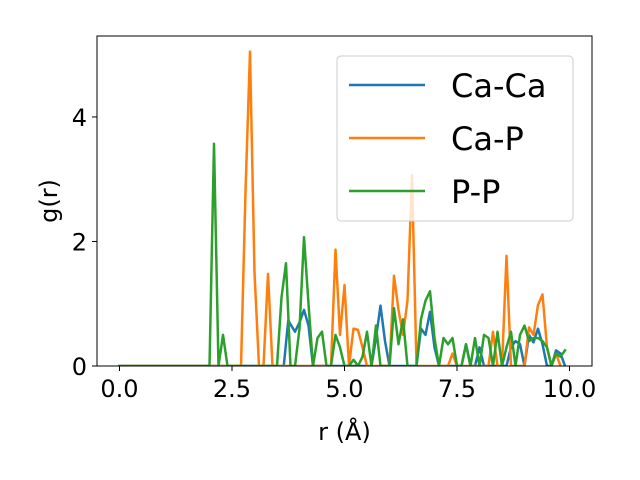 The image size is (640, 480). What do you see at coordinates (569, 389) in the screenshot?
I see `x-tick-label: 10.0` at bounding box center [569, 389].